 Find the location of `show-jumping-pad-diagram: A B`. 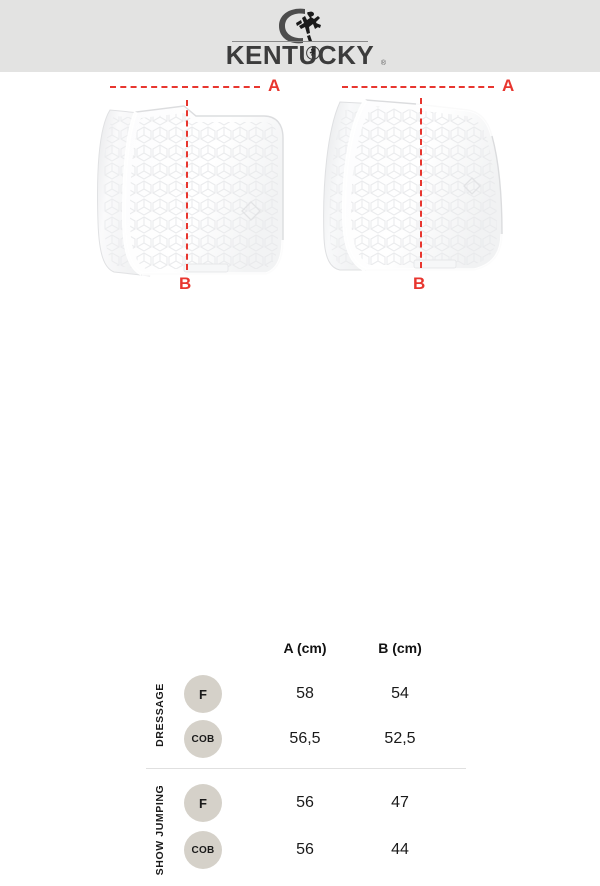

show-jumping-pad-diagram: A B is located at coordinates (429, 192).